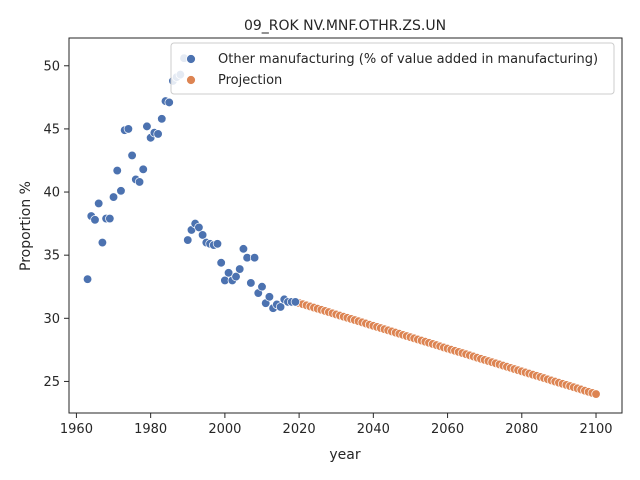 This screenshot has width=640, height=480. What do you see at coordinates (344, 455) in the screenshot?
I see `x-axis-label: year` at bounding box center [344, 455].